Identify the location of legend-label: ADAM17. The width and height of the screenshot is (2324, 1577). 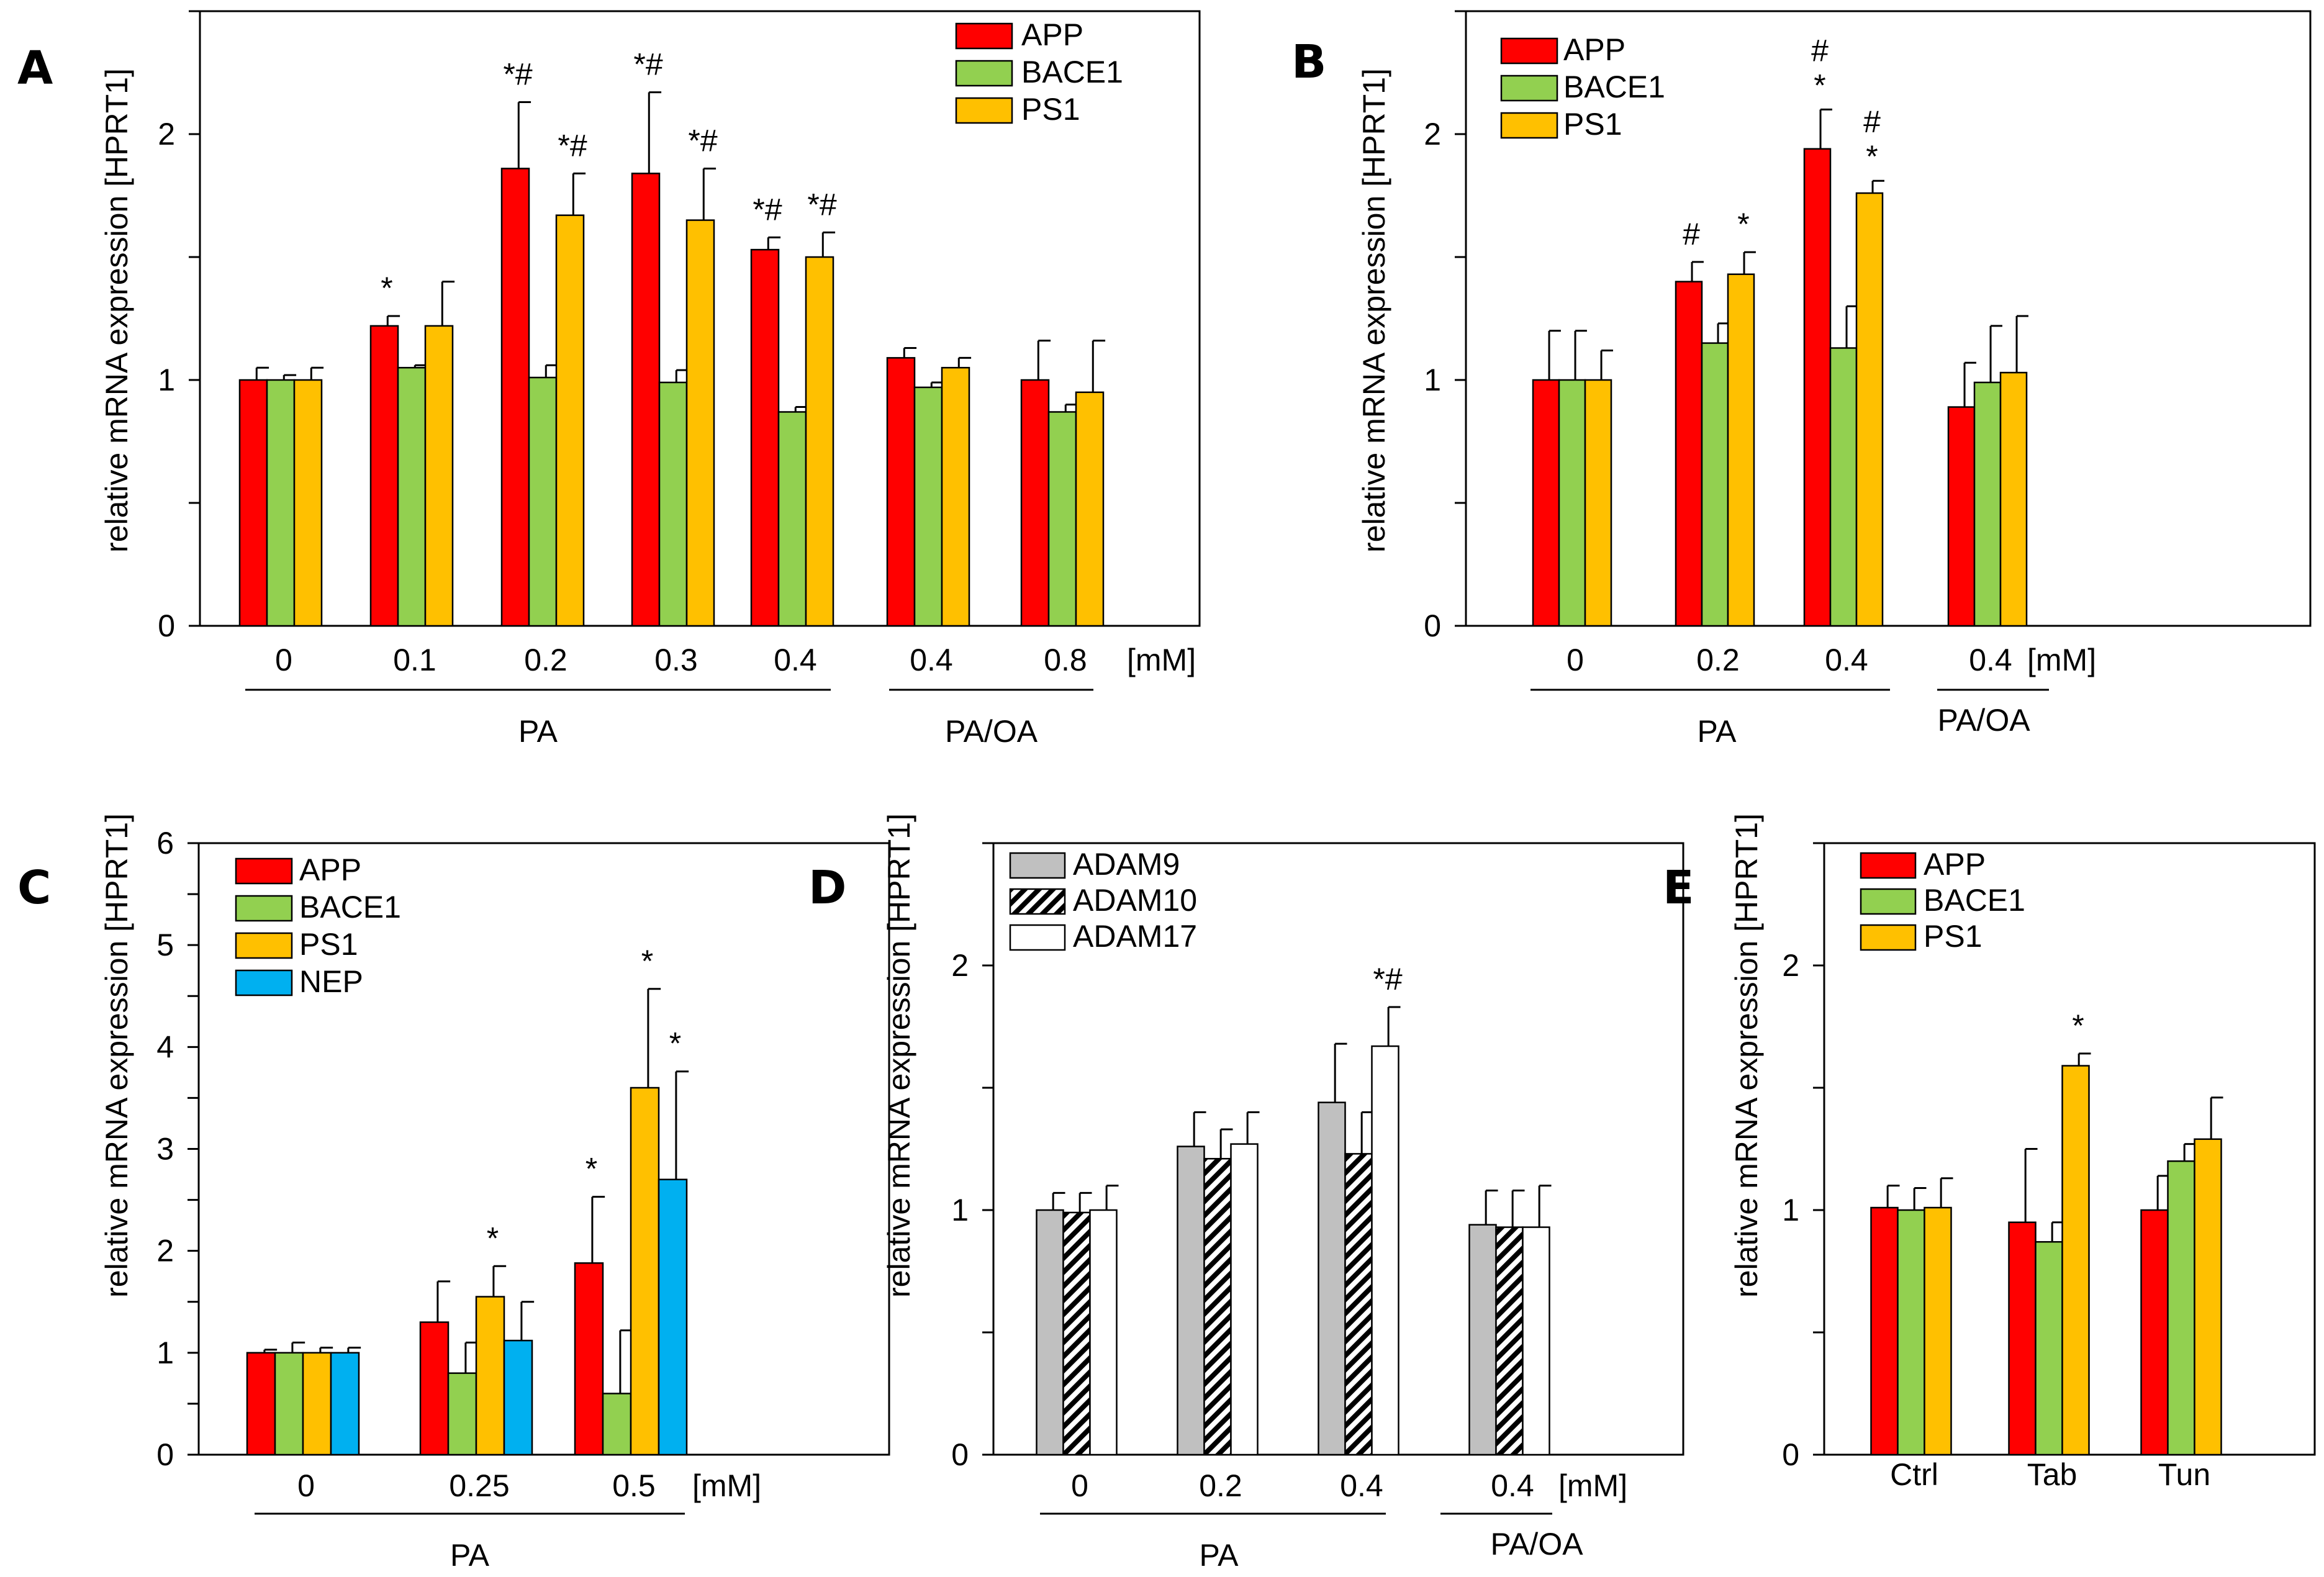
(1135, 936).